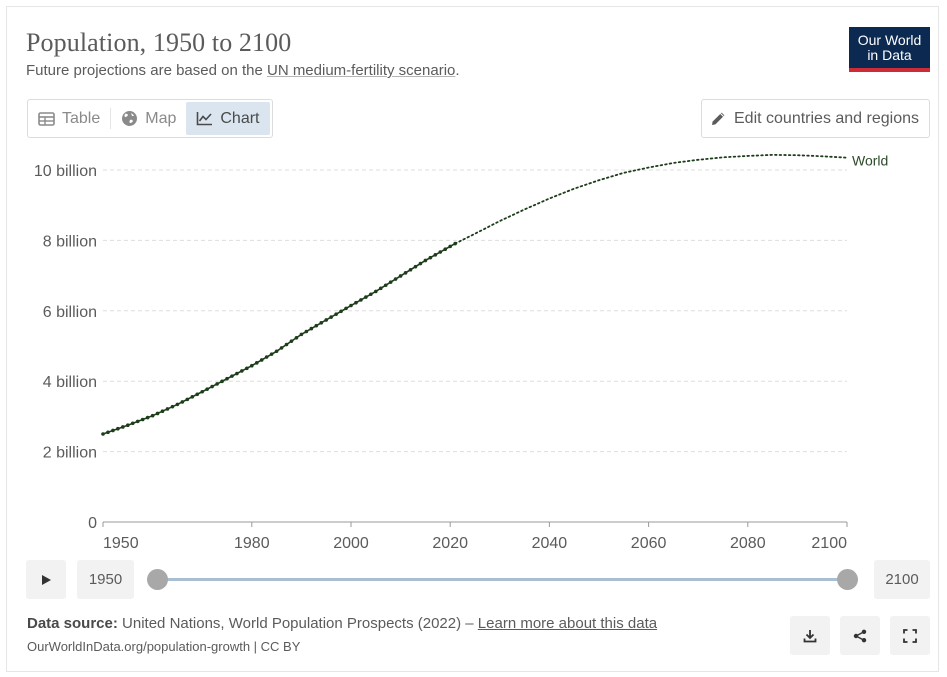 This screenshot has height=677, width=947. I want to click on series-label-world: World, so click(870, 161).